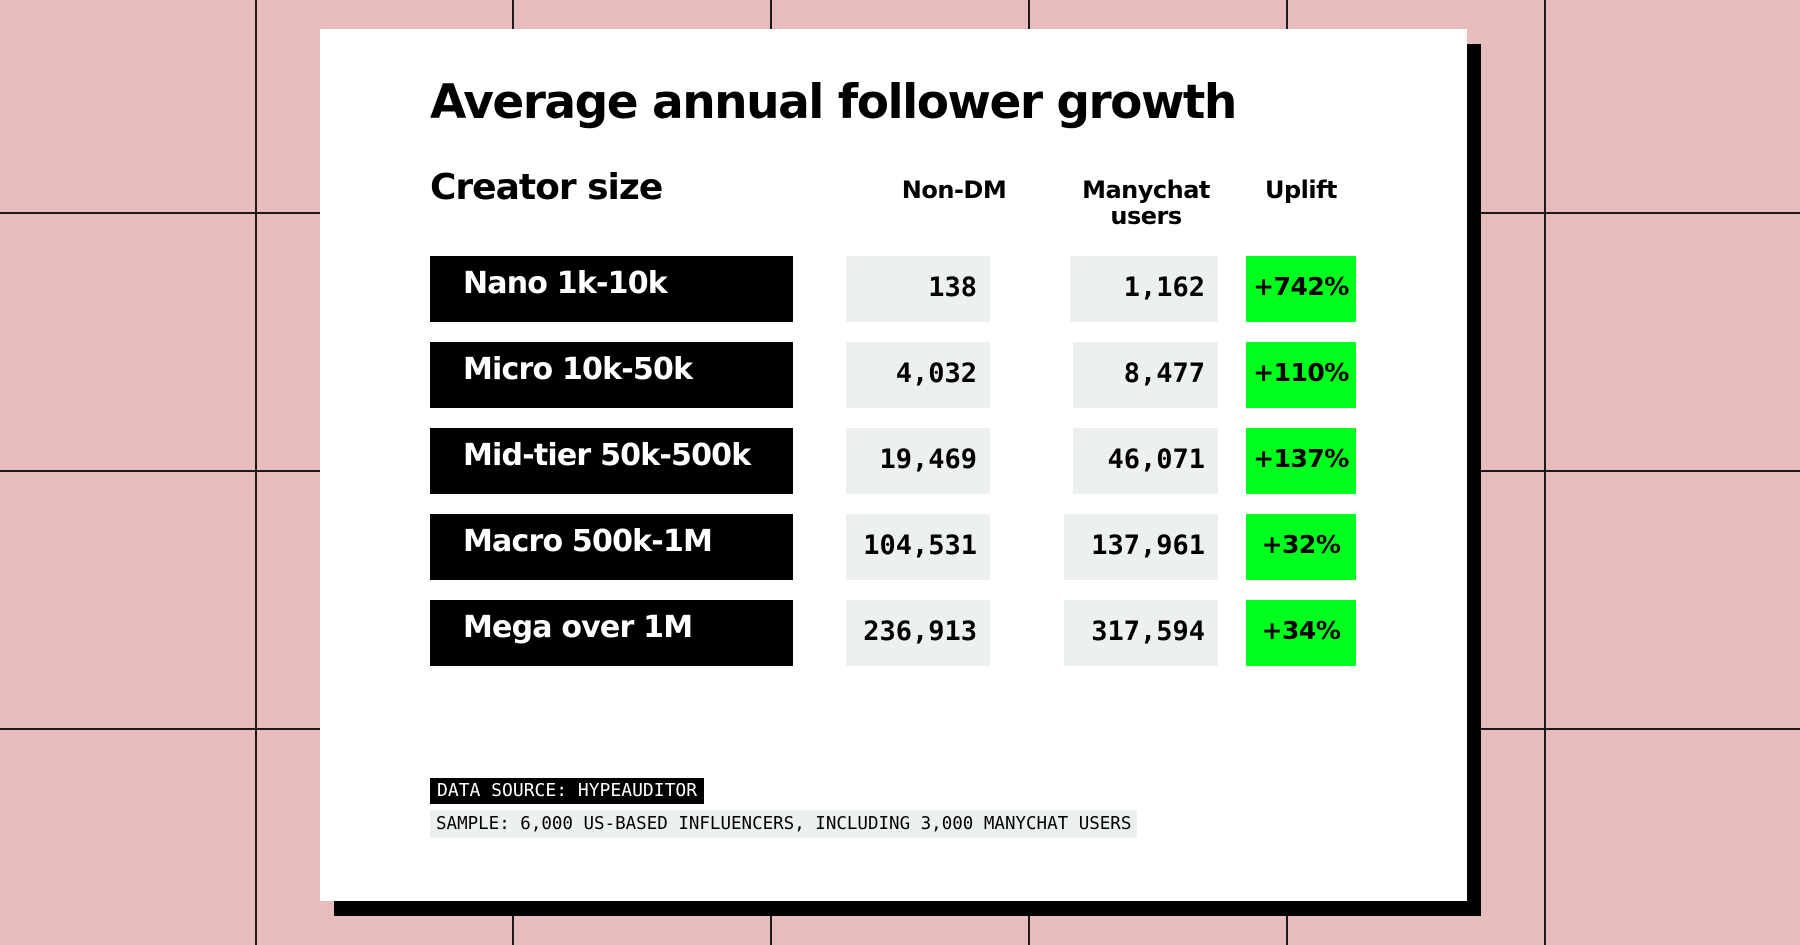  I want to click on manychat-value: 46,071, so click(1156, 459).